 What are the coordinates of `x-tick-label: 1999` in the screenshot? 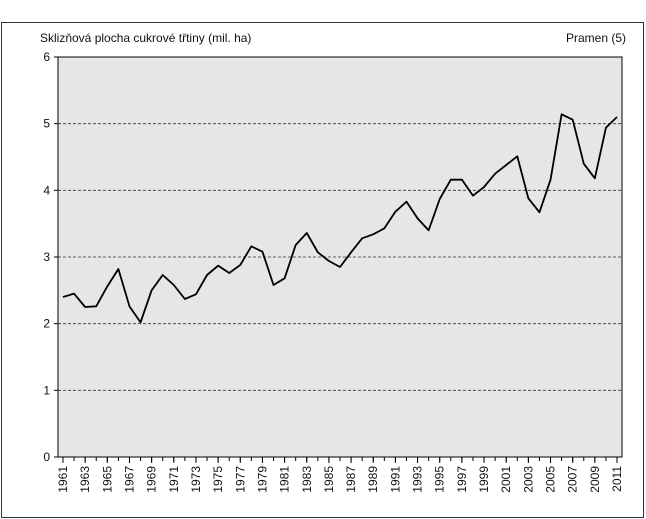 It's located at (484, 479).